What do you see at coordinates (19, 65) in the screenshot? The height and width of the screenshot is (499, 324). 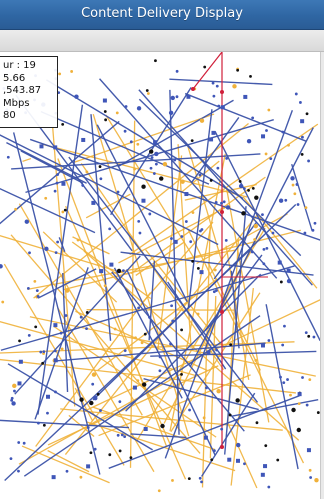 I see `stats-line-1: ur : 19` at bounding box center [19, 65].